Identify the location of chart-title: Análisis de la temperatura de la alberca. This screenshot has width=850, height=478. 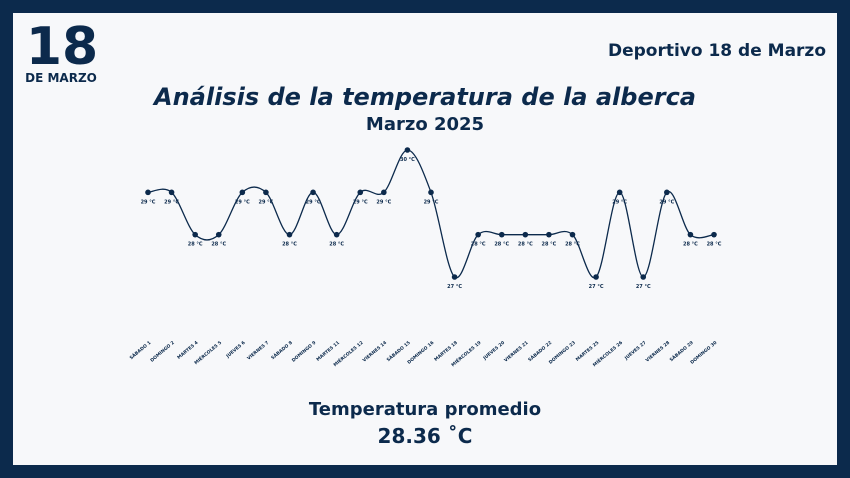
(424, 97).